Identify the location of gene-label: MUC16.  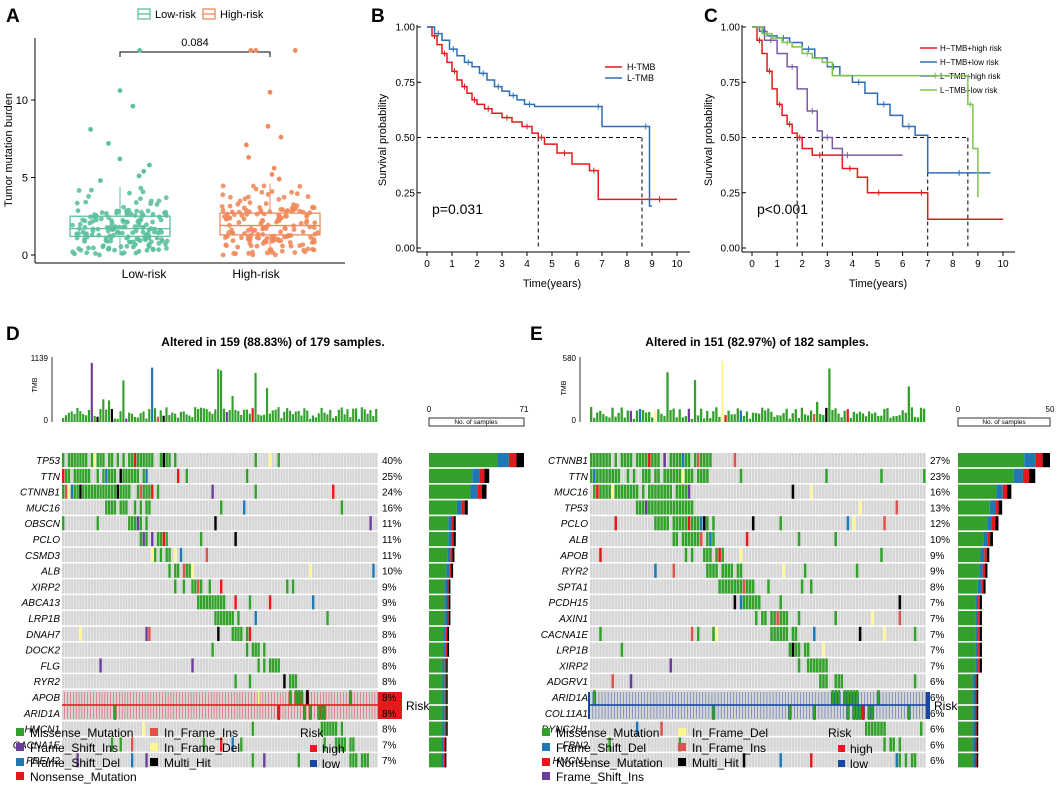
(43, 508).